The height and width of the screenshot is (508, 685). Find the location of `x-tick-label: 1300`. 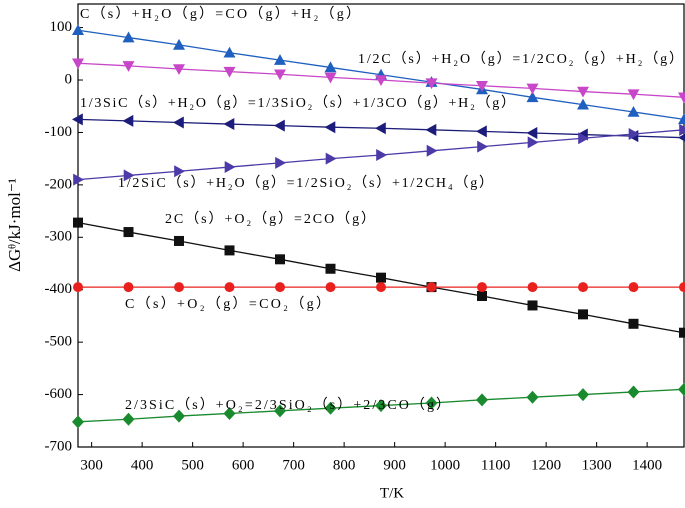

x-tick-label: 1300 is located at coordinates (597, 465).